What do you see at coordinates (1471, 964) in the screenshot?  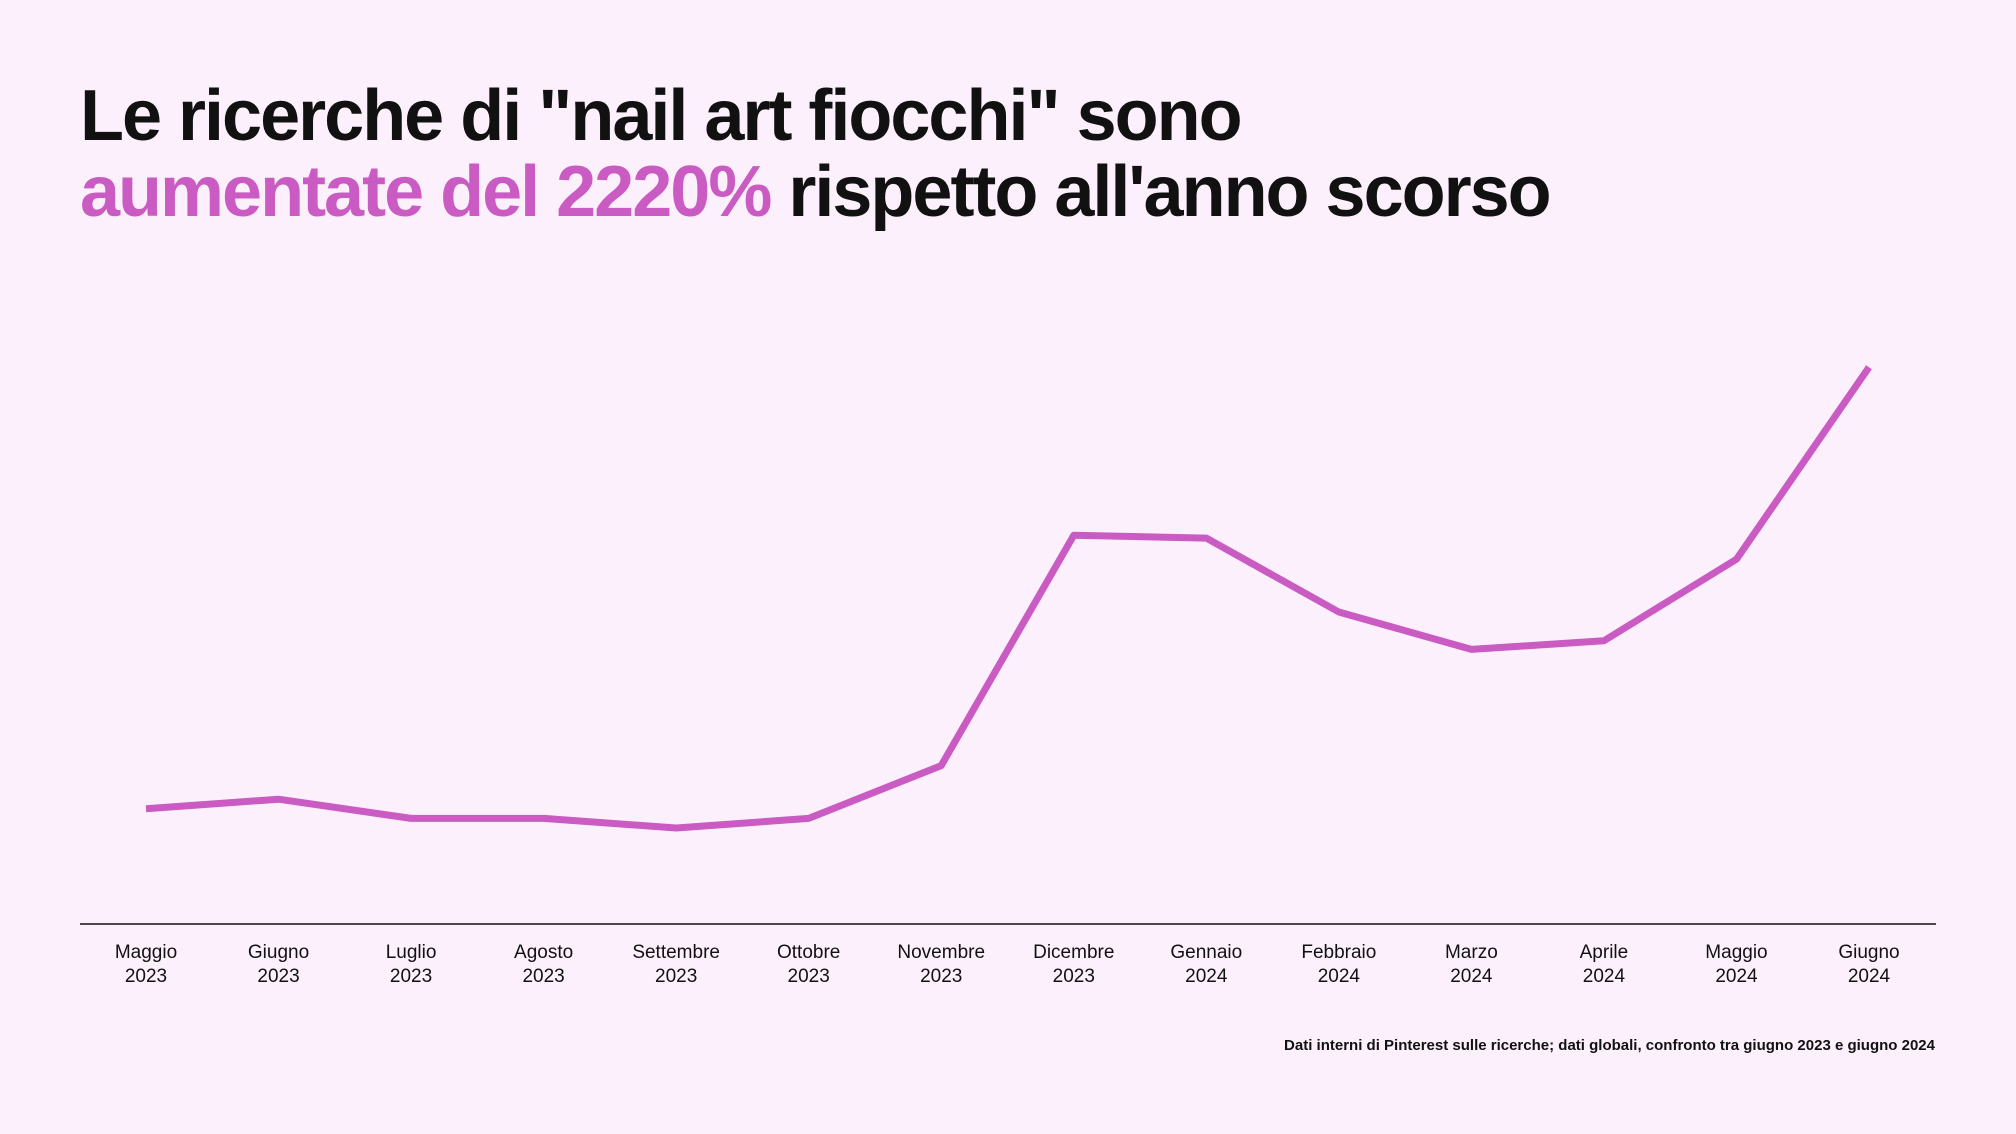 I see `x-tick-label: Marzo 2024` at bounding box center [1471, 964].